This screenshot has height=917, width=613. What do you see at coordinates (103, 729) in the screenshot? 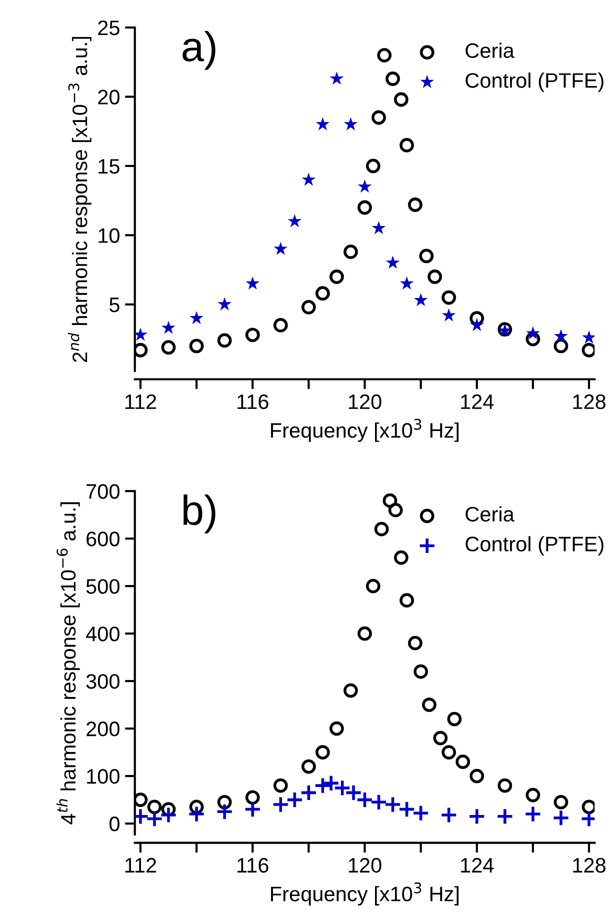
I see `y-tick-label: 200` at bounding box center [103, 729].